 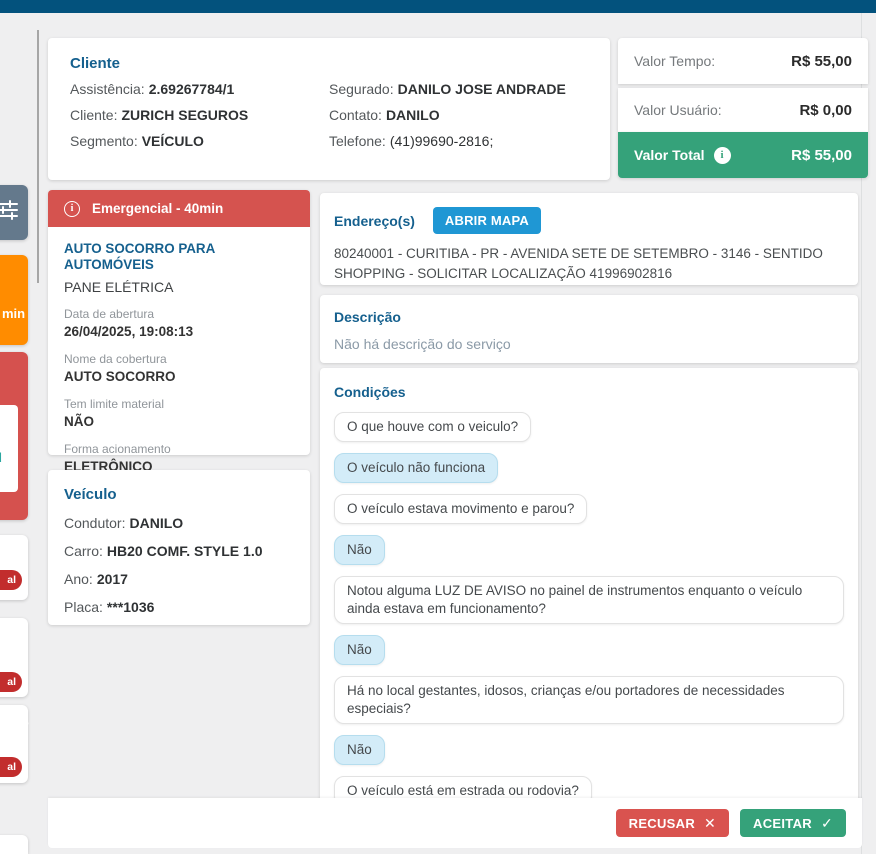 What do you see at coordinates (669, 155) in the screenshot?
I see `value-total-label: Valor Total` at bounding box center [669, 155].